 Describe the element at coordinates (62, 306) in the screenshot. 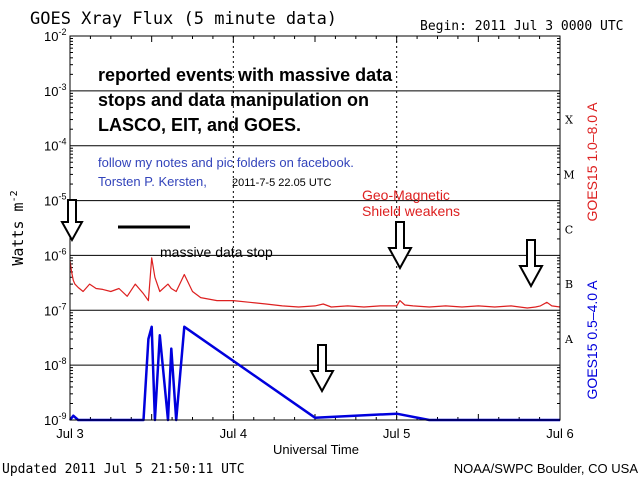

I see `y-tick-exp: -7` at that location.